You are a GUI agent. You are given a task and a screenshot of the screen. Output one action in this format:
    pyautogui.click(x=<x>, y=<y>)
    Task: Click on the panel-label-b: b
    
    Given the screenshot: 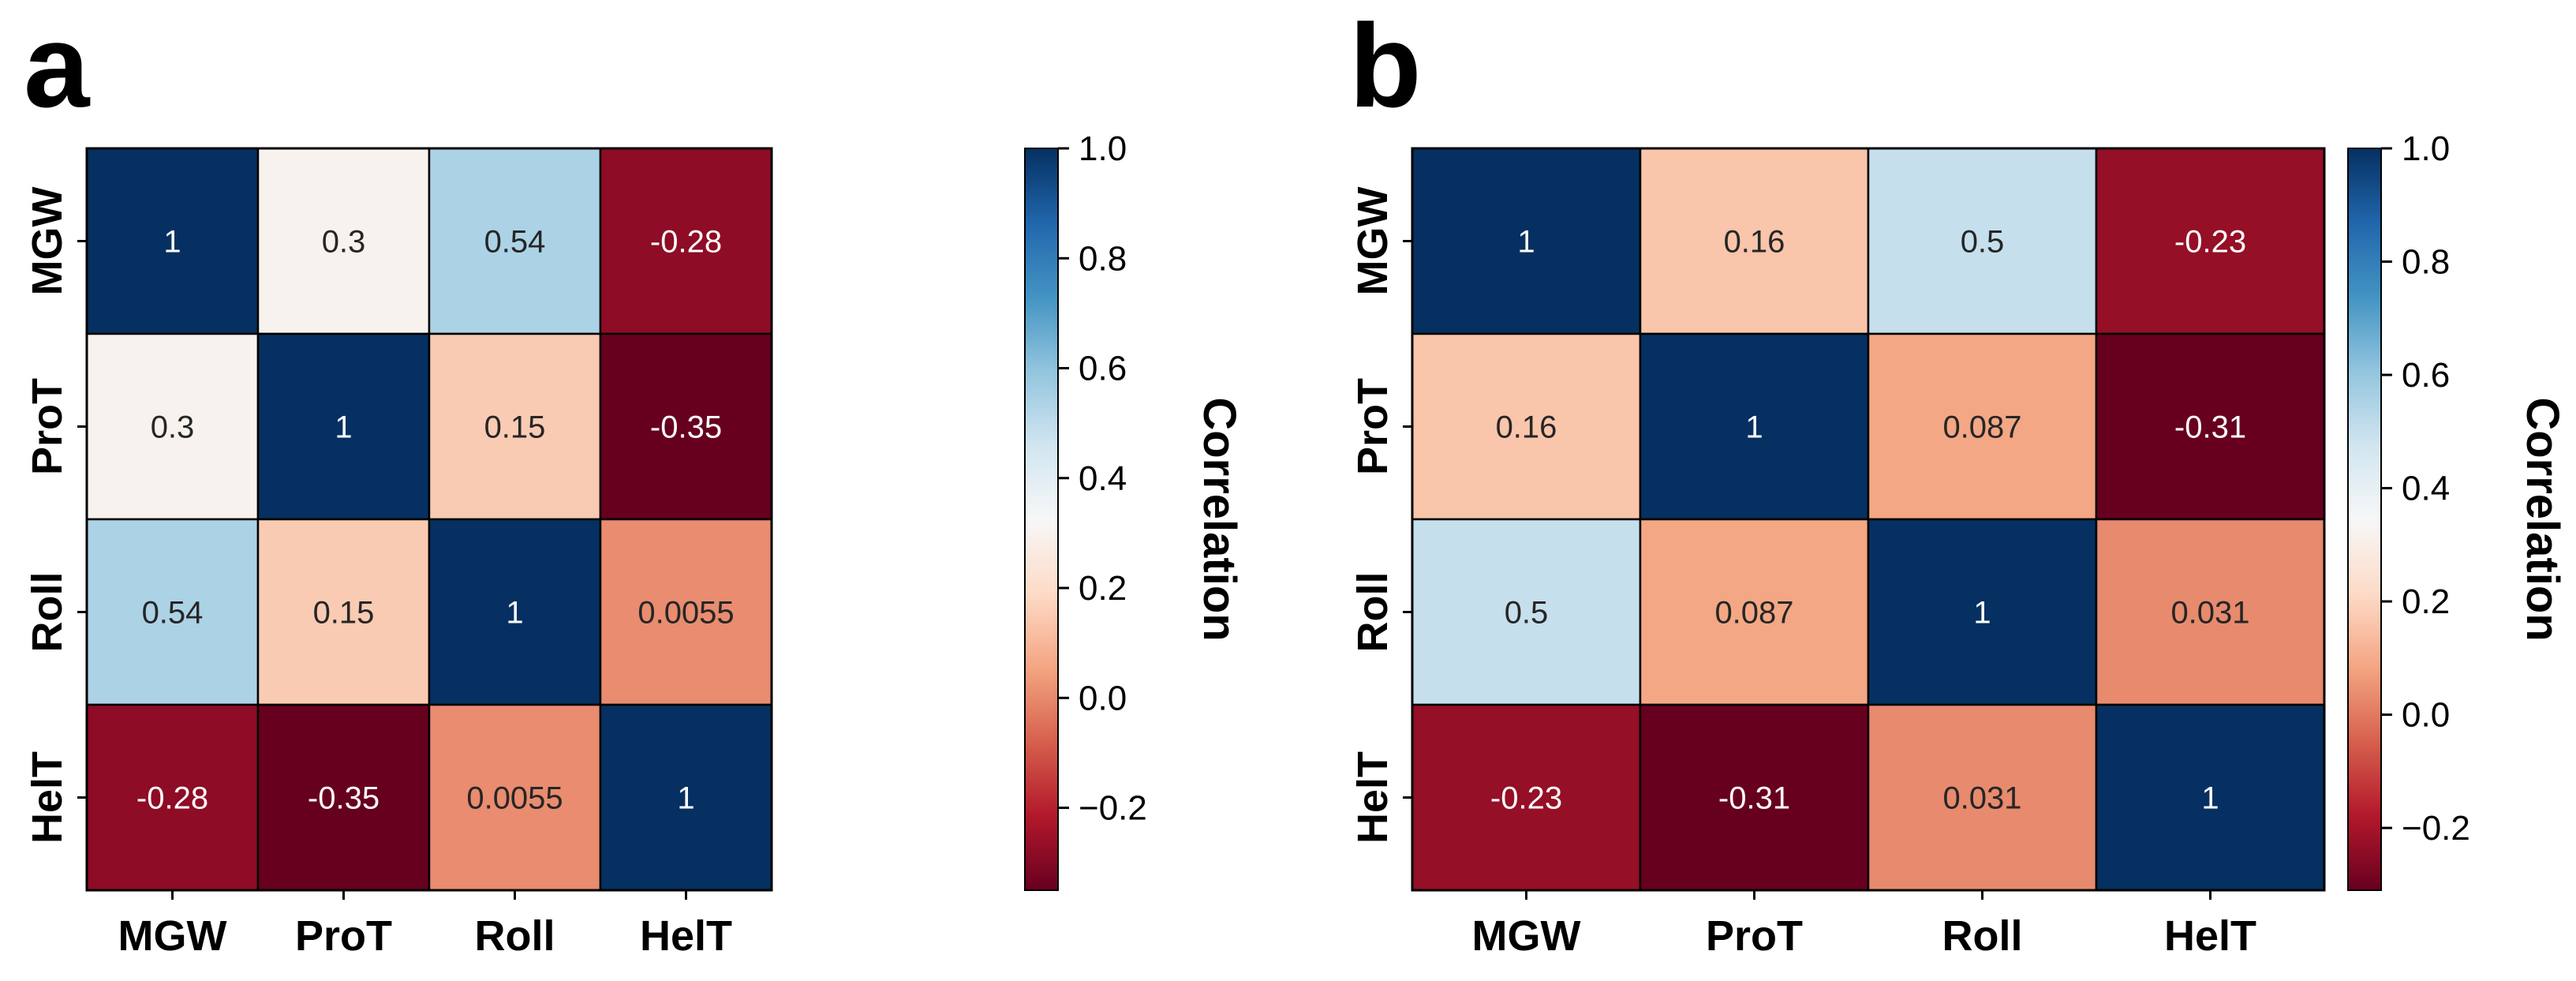 What is the action you would take?
    pyautogui.click(x=1385, y=66)
    